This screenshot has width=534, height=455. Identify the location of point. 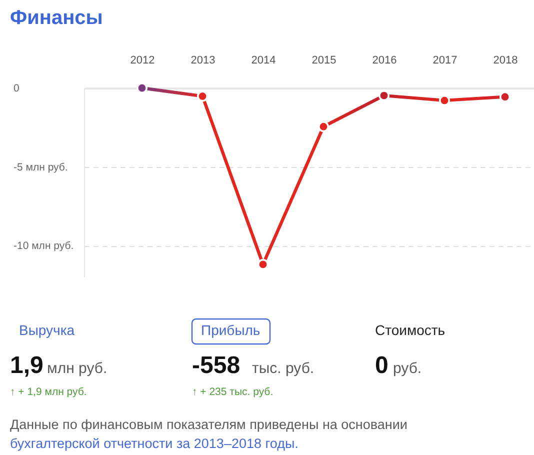
(142, 88).